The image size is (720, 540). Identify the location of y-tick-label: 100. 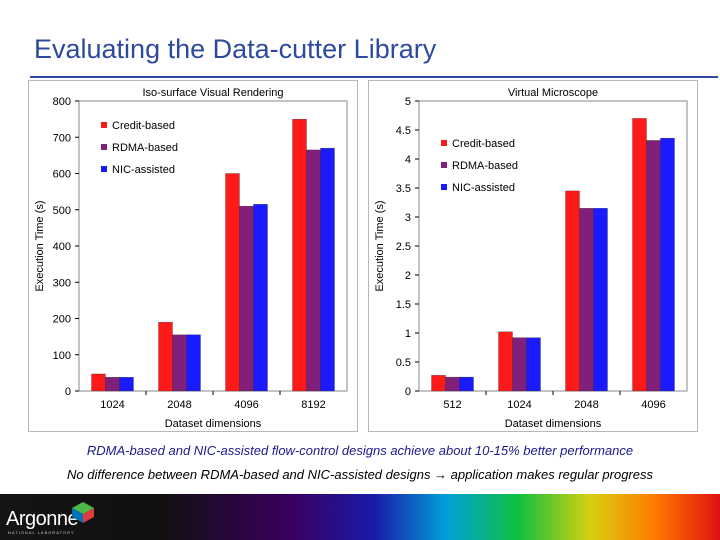
(62, 356).